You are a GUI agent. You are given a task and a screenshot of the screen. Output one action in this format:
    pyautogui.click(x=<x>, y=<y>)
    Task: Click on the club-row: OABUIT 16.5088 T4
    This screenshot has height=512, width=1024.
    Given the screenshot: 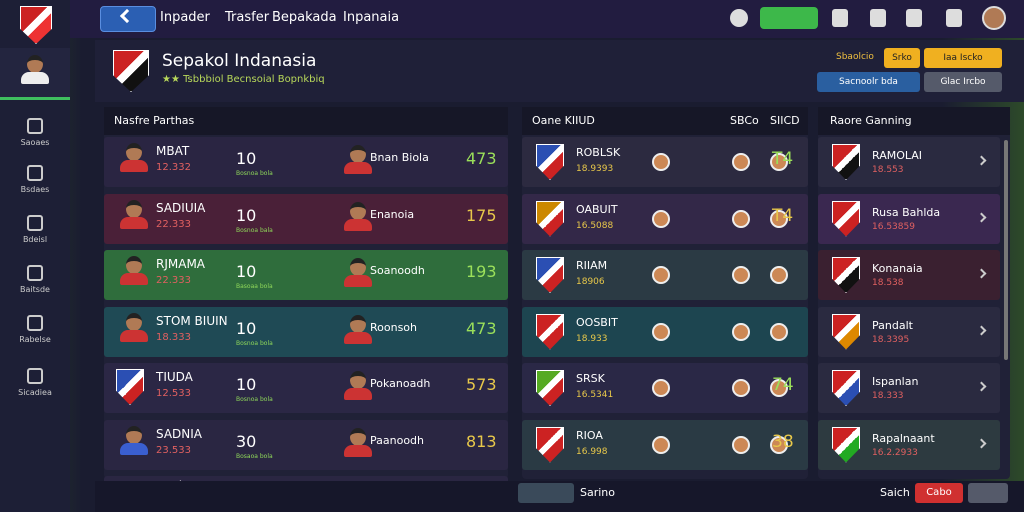 What is the action you would take?
    pyautogui.click(x=665, y=218)
    